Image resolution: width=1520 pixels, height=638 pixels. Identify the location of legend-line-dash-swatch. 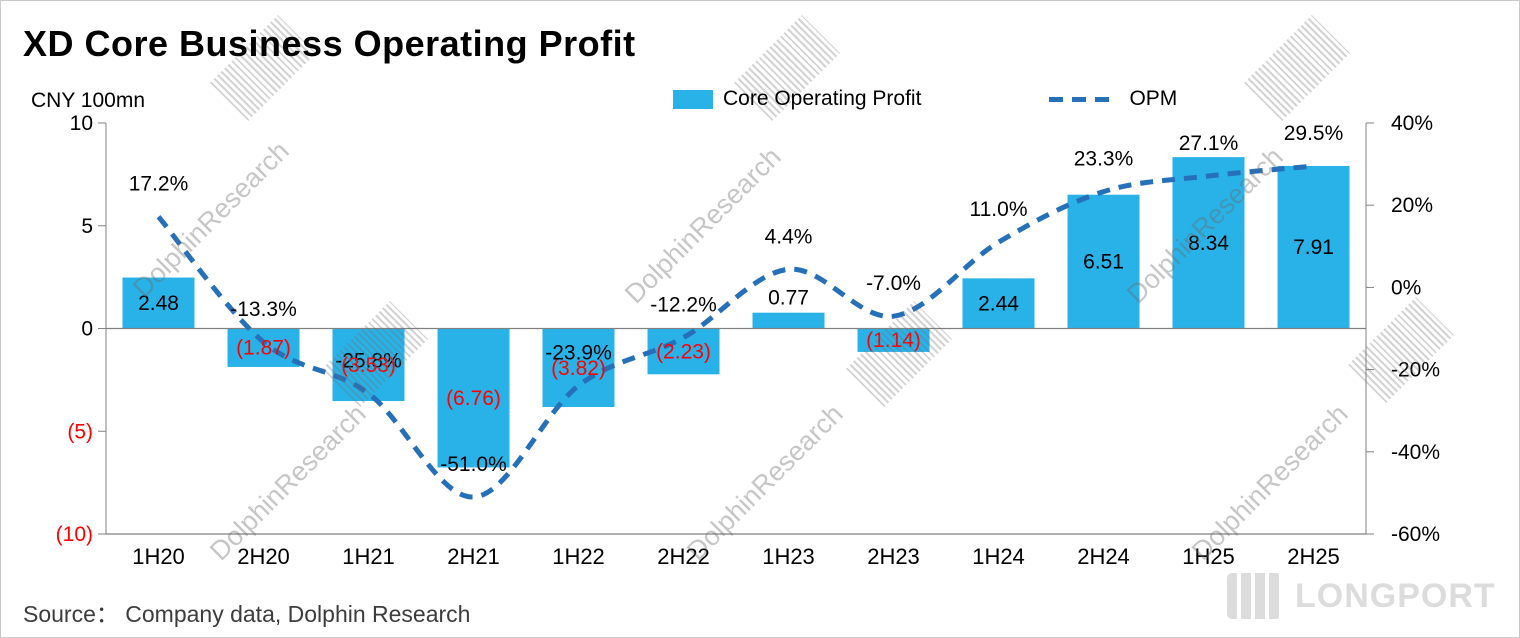
(1082, 99).